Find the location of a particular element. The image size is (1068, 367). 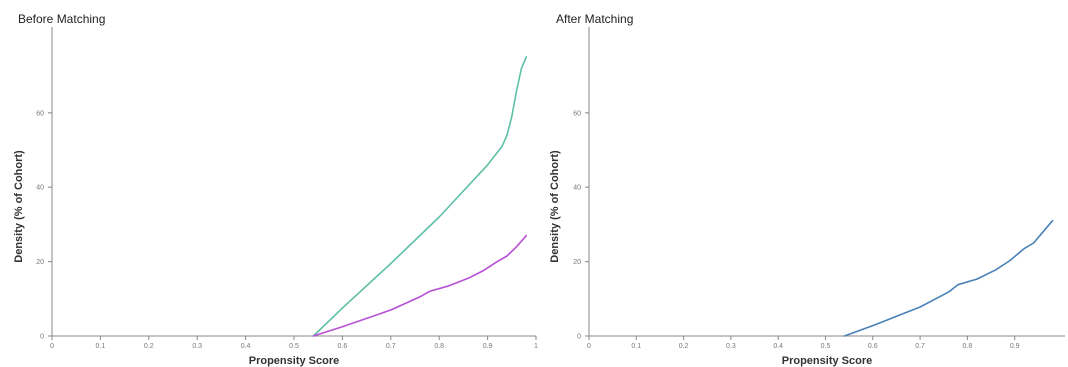

chart-title: After Matching is located at coordinates (595, 19).